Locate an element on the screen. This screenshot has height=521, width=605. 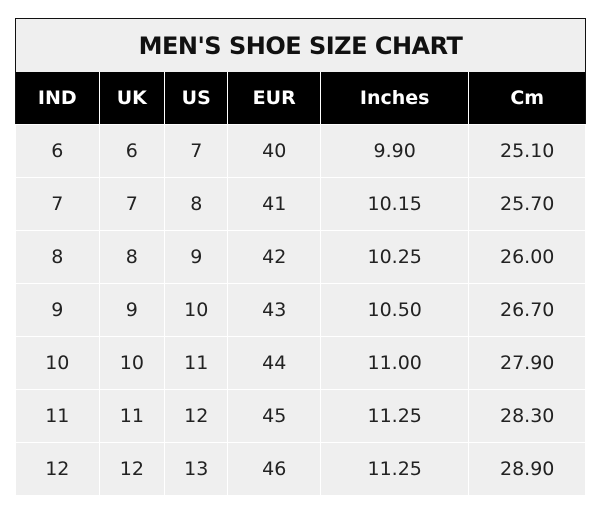
table-cell: 42 is located at coordinates (274, 257).